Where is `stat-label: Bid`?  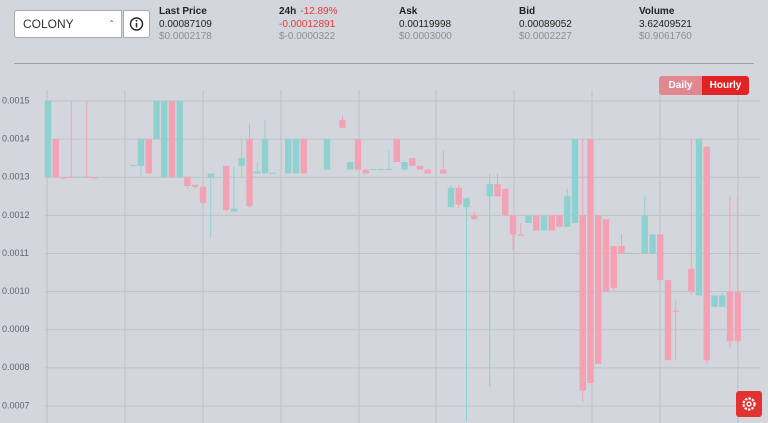 stat-label: Bid is located at coordinates (527, 11).